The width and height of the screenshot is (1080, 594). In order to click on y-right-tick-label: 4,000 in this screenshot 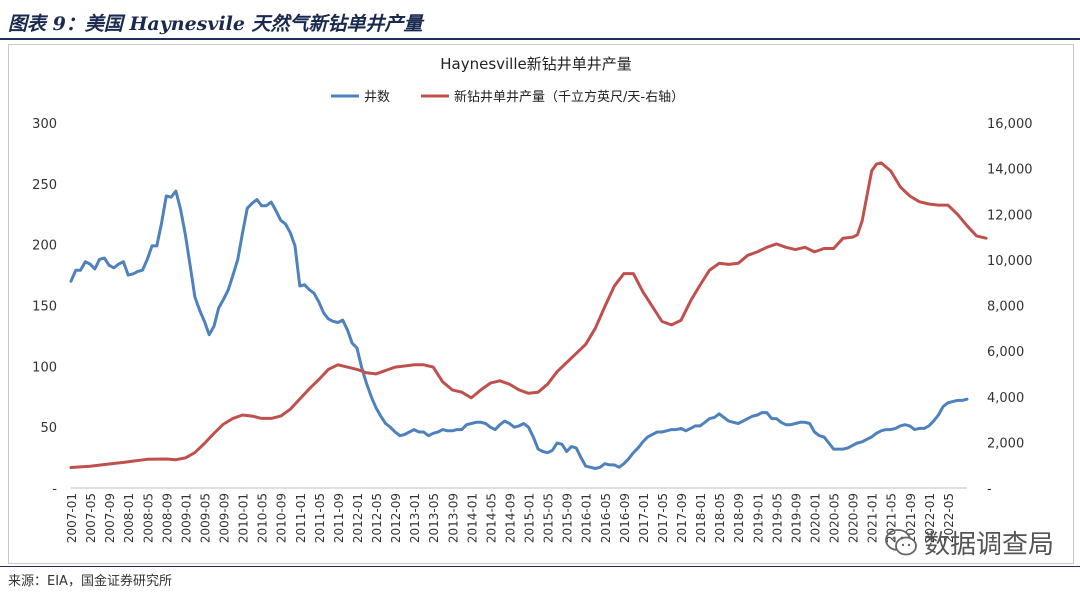, I will do `click(1005, 398)`.